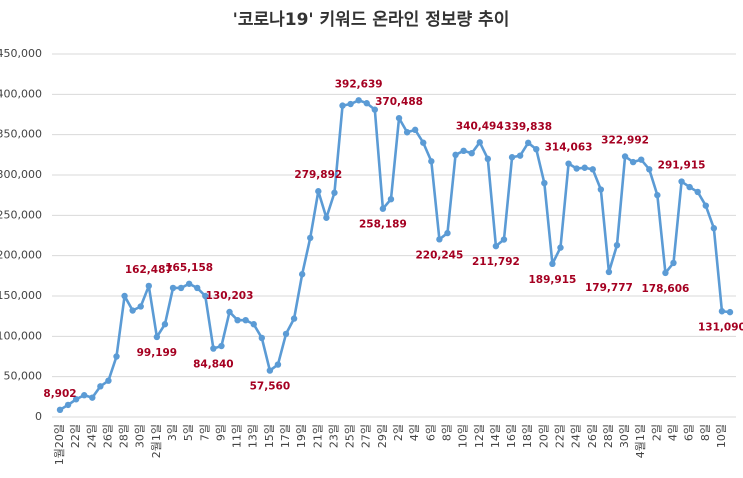  Describe the element at coordinates (608, 436) in the screenshot. I see `x-tick-label: 28일` at that location.